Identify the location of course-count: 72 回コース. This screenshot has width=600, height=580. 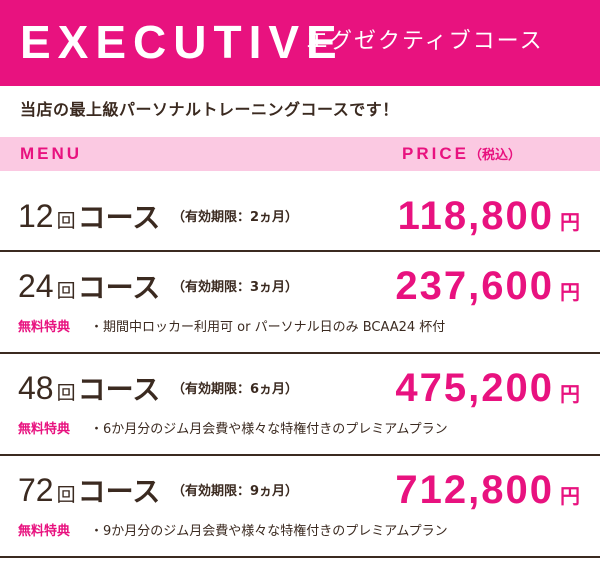
(89, 492).